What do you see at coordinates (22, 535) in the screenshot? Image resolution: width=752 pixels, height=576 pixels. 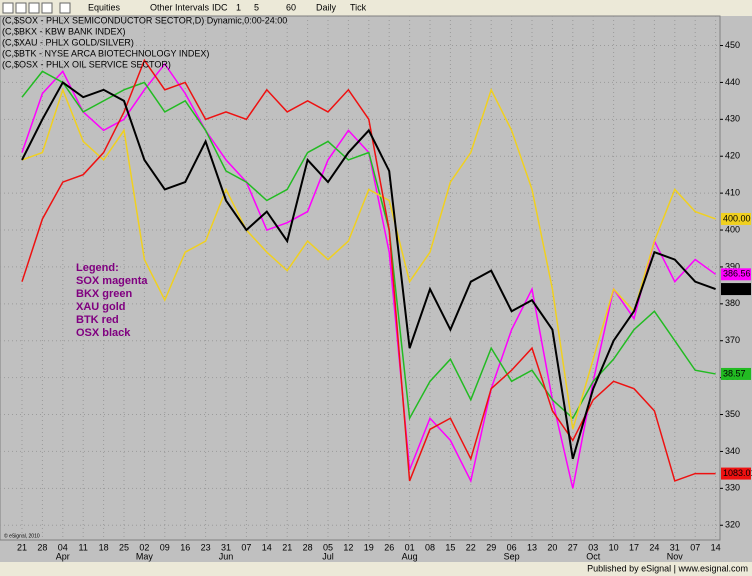 I see `copyright: © eSignal, 2010` at bounding box center [22, 535].